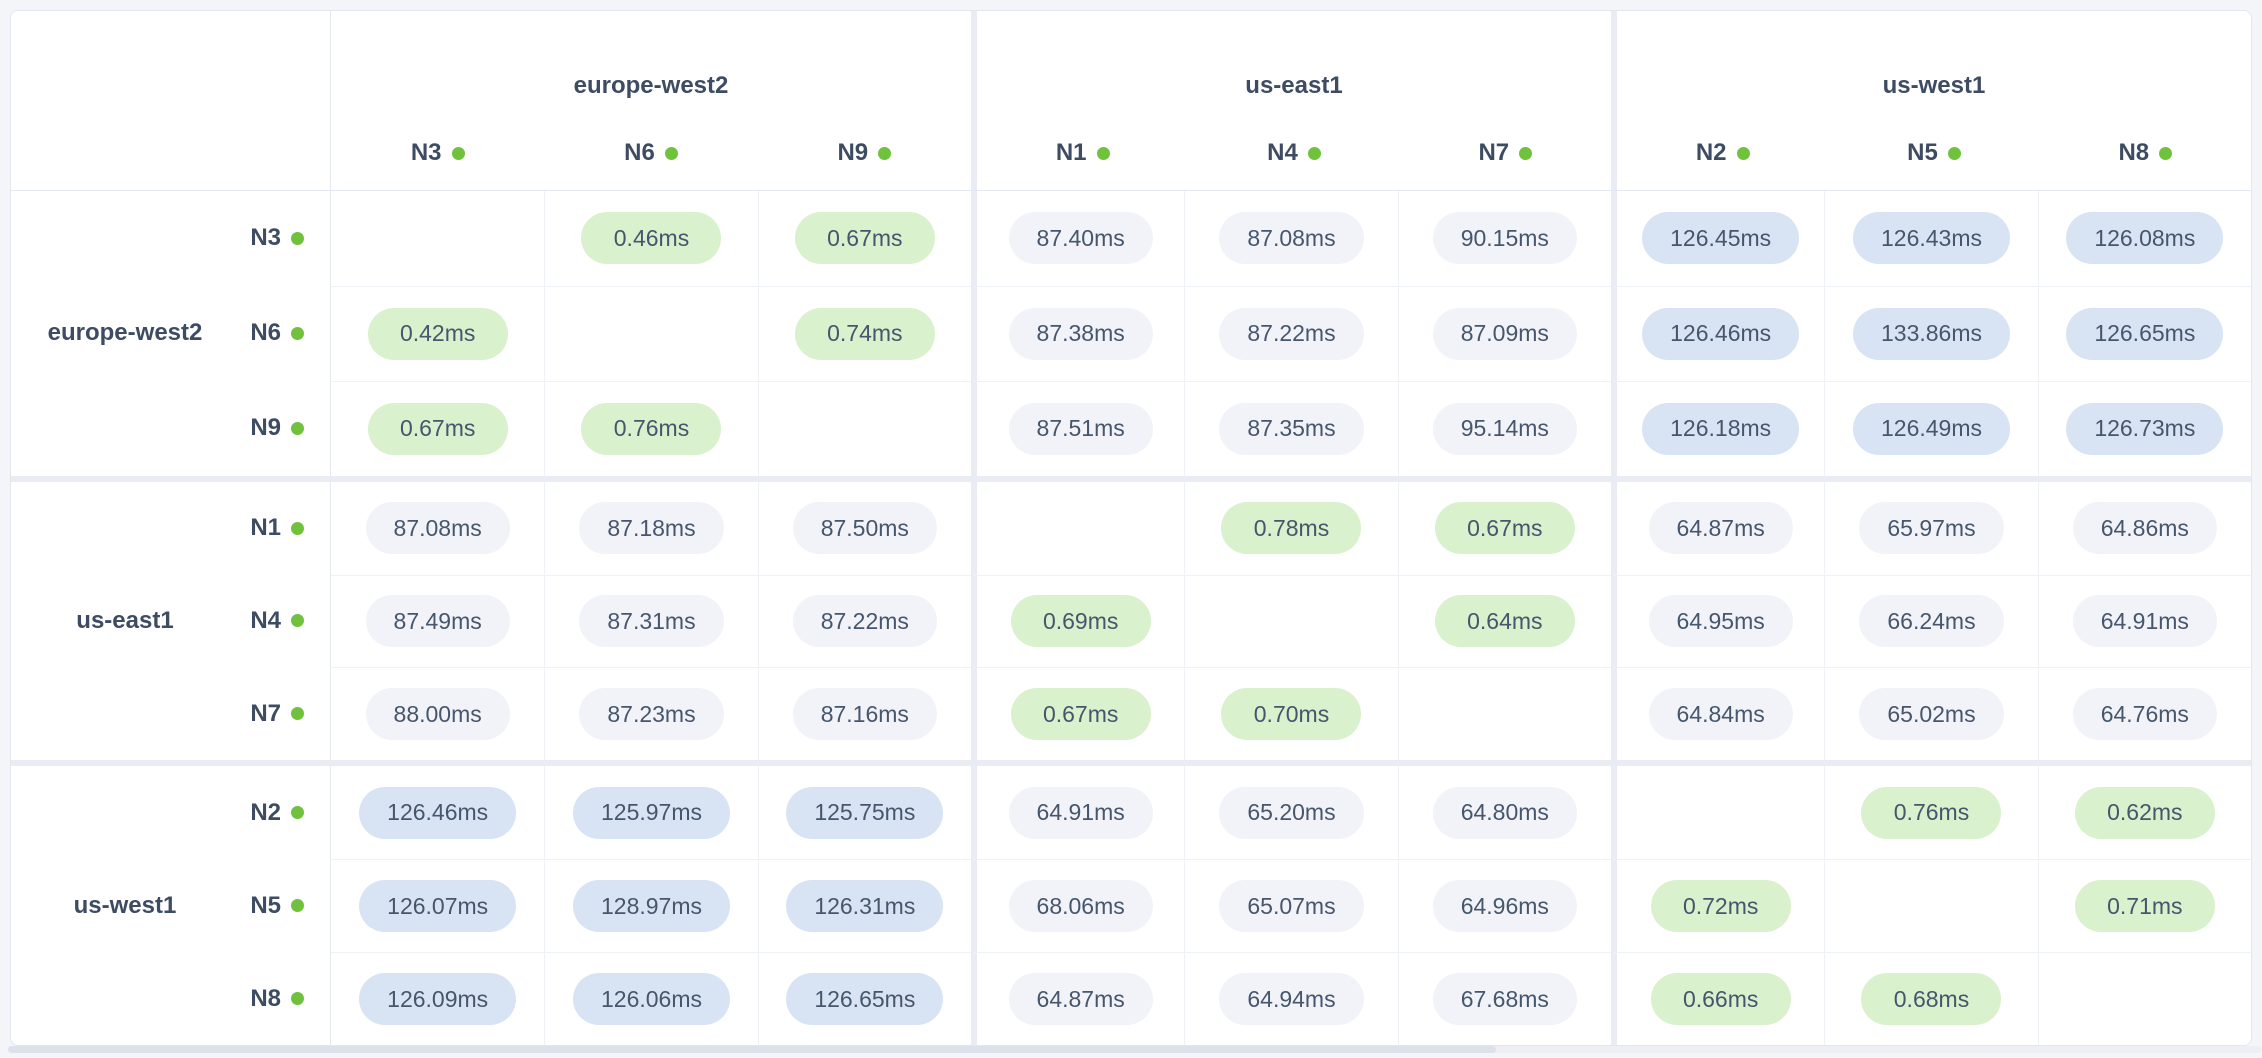  I want to click on latency-cell: 66.24ms, so click(1931, 621).